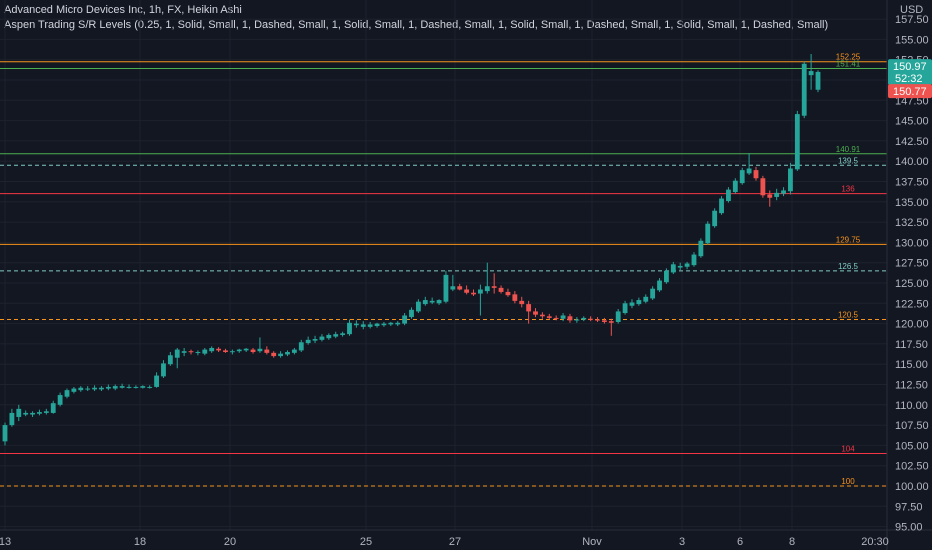  Describe the element at coordinates (911, 10) in the screenshot. I see `currency-label: USD` at that location.